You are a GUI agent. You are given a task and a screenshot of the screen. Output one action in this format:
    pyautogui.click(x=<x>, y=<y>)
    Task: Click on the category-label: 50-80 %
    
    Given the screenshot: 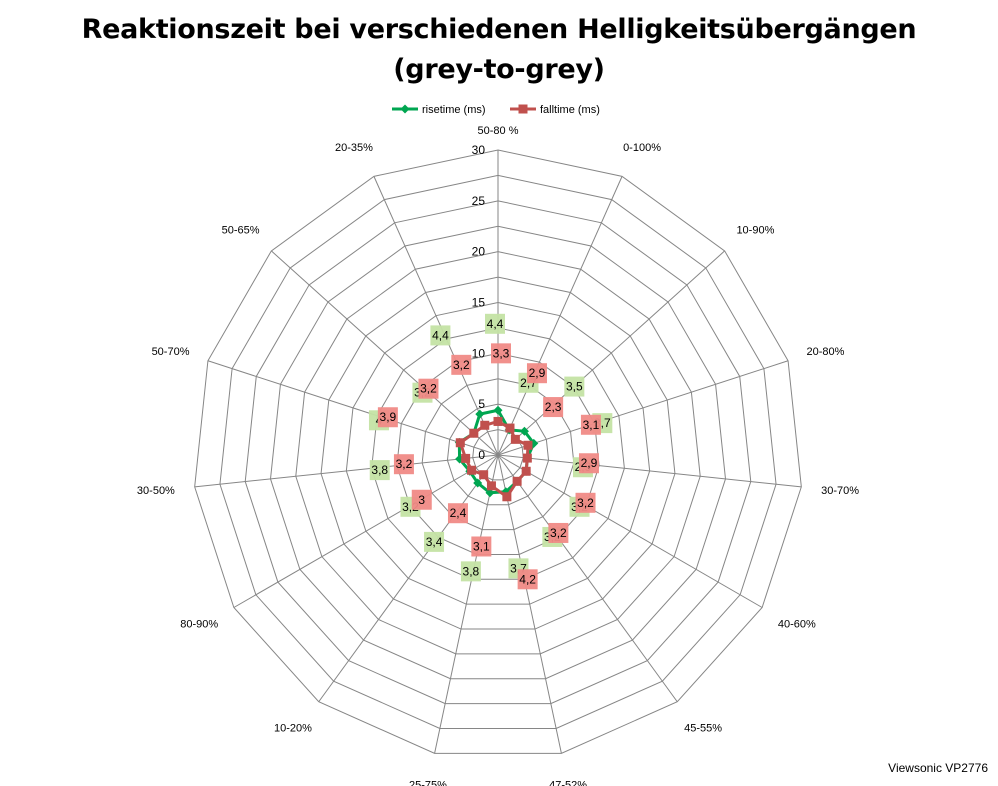 What is the action you would take?
    pyautogui.click(x=498, y=131)
    